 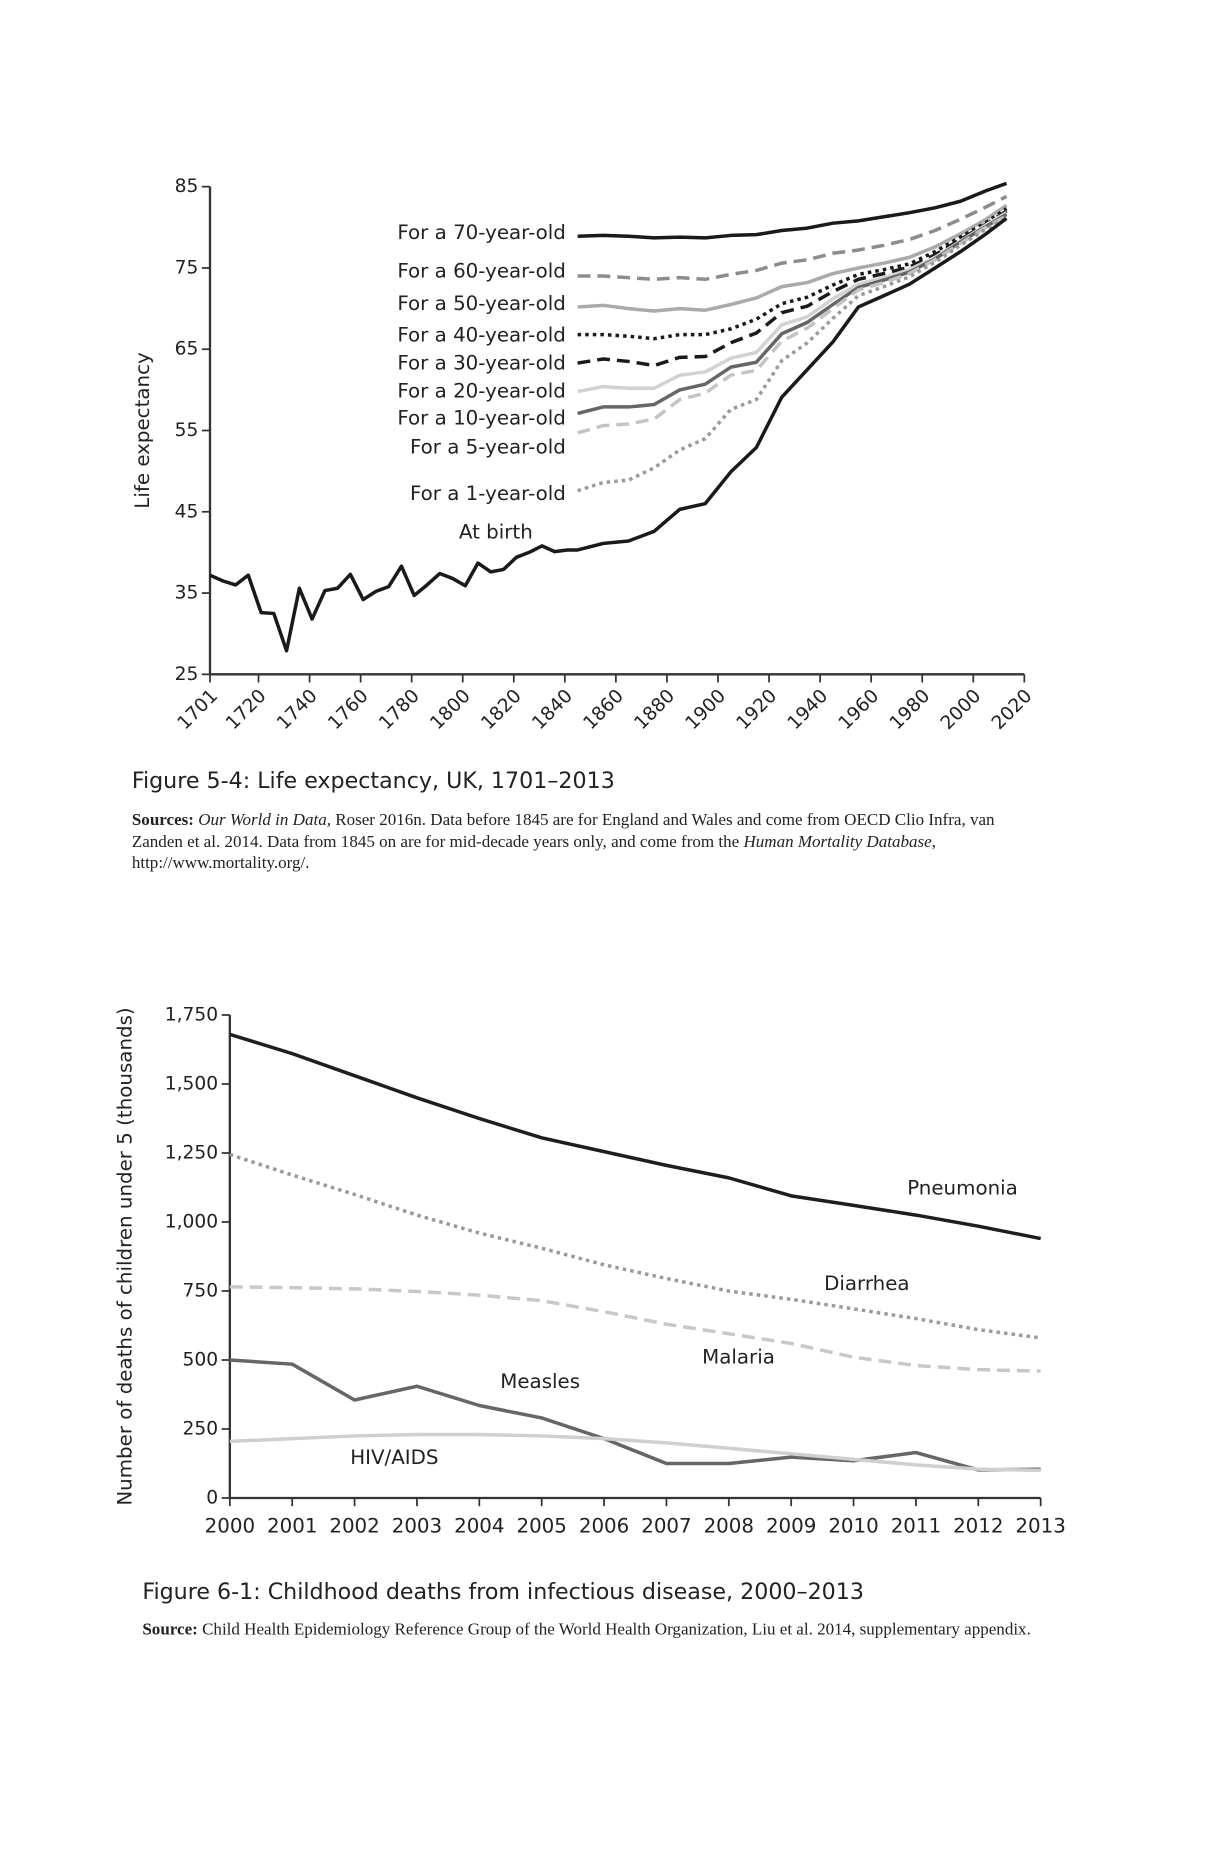 What do you see at coordinates (187, 511) in the screenshot?
I see `y-tick-label: 45` at bounding box center [187, 511].